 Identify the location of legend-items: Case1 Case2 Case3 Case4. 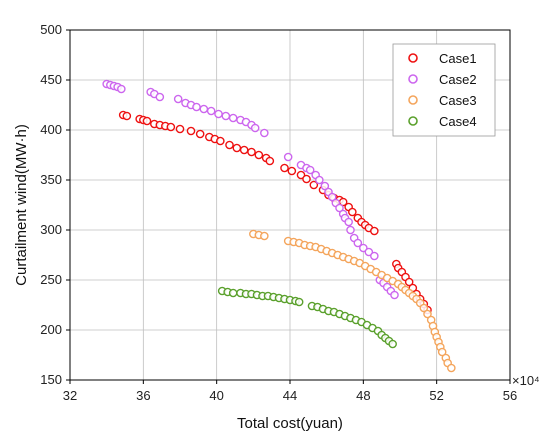
(442, 90).